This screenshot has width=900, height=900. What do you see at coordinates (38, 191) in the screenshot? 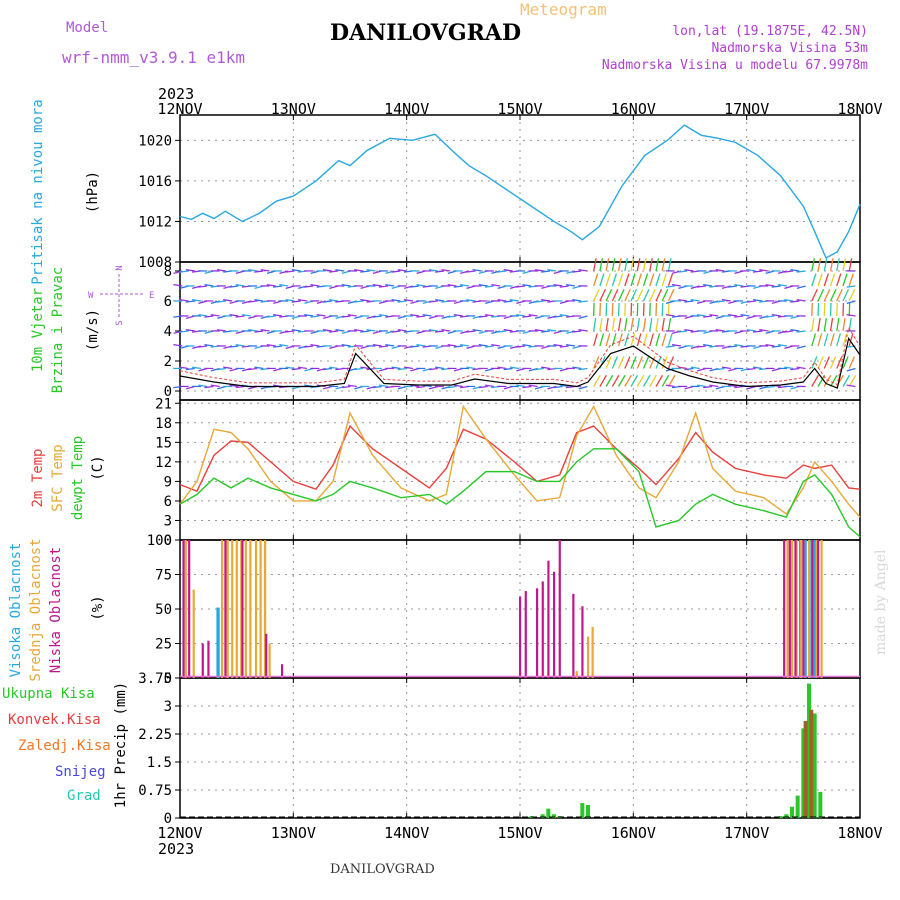
I see `pressure-axis-label: Pritisak na nivou mora` at bounding box center [38, 191].